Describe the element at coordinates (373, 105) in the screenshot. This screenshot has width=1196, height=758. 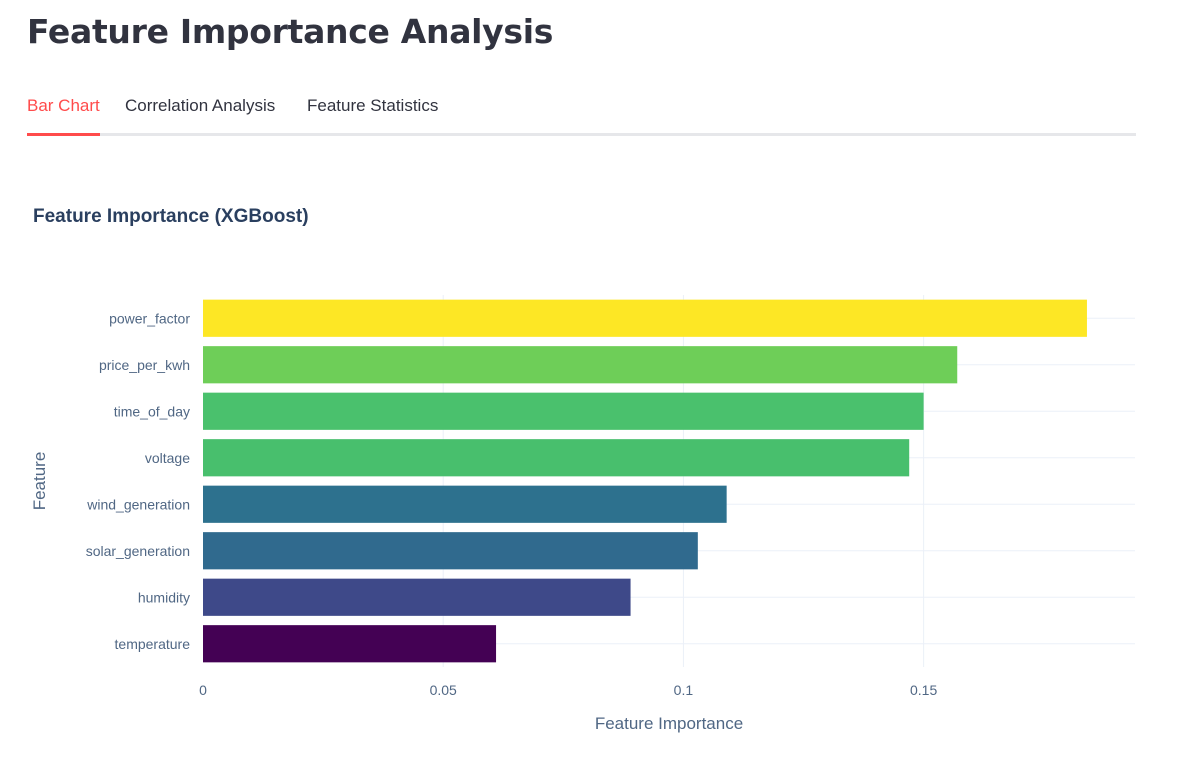
I see `tab-feature-statistics: Feature Statistics` at that location.